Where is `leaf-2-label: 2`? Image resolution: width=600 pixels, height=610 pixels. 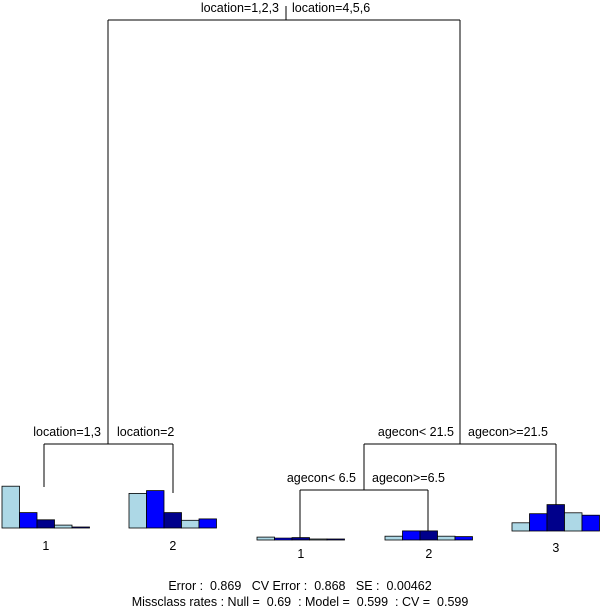 leaf-2-label: 2 is located at coordinates (172, 546).